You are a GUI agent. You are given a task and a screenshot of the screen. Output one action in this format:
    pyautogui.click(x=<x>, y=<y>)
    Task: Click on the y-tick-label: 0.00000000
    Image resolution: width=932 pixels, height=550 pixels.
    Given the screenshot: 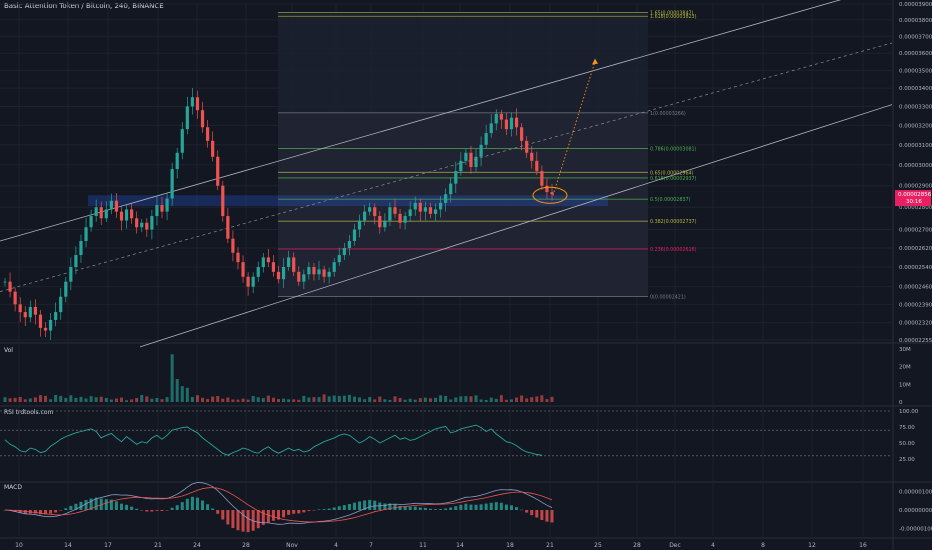 What is the action you would take?
    pyautogui.click(x=915, y=511)
    